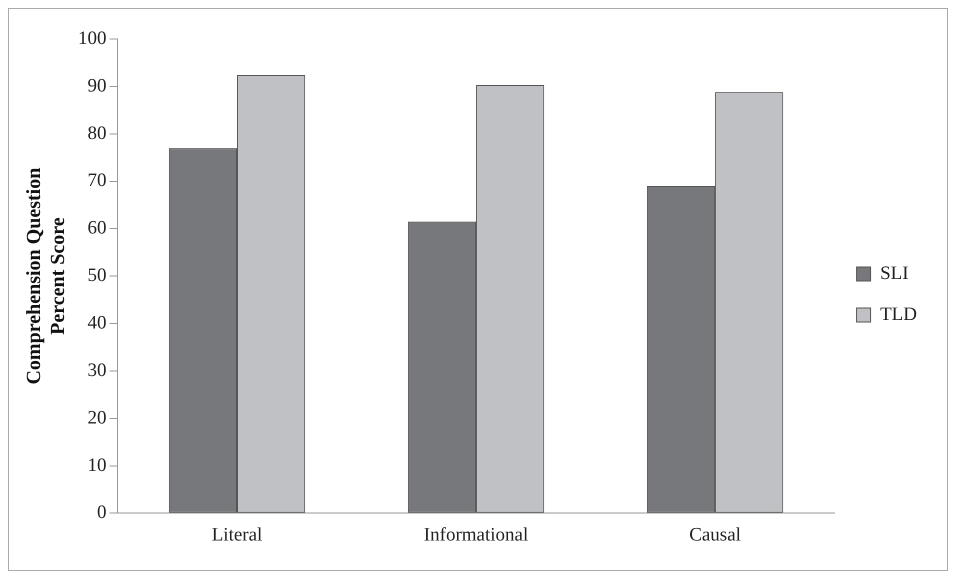 The image size is (958, 581). I want to click on y-tick-label: 30, so click(97, 370).